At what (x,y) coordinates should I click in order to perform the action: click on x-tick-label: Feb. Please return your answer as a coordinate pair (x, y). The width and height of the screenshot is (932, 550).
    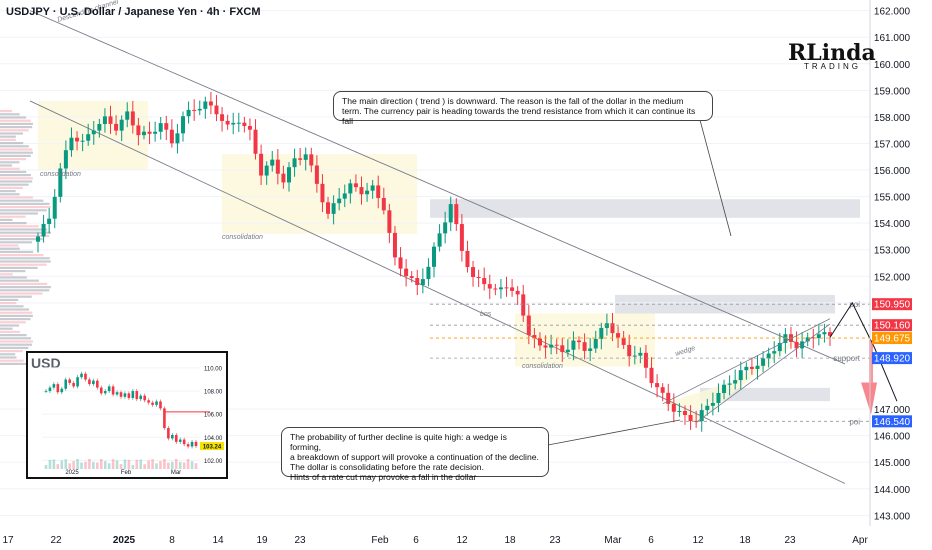
    Looking at the image, I should click on (380, 540).